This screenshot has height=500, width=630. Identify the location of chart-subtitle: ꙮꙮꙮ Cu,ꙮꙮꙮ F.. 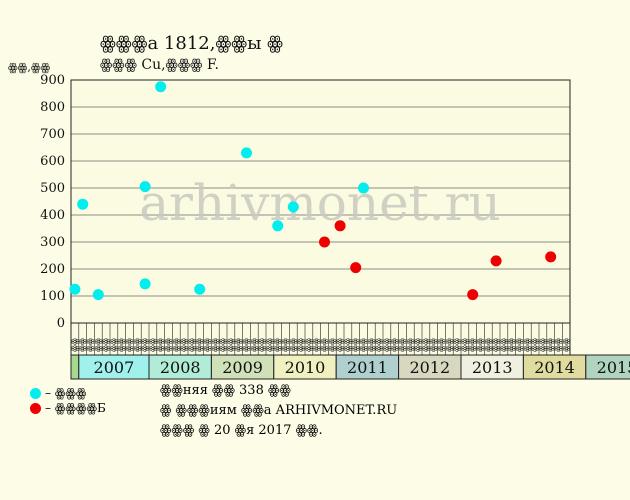
(159, 65).